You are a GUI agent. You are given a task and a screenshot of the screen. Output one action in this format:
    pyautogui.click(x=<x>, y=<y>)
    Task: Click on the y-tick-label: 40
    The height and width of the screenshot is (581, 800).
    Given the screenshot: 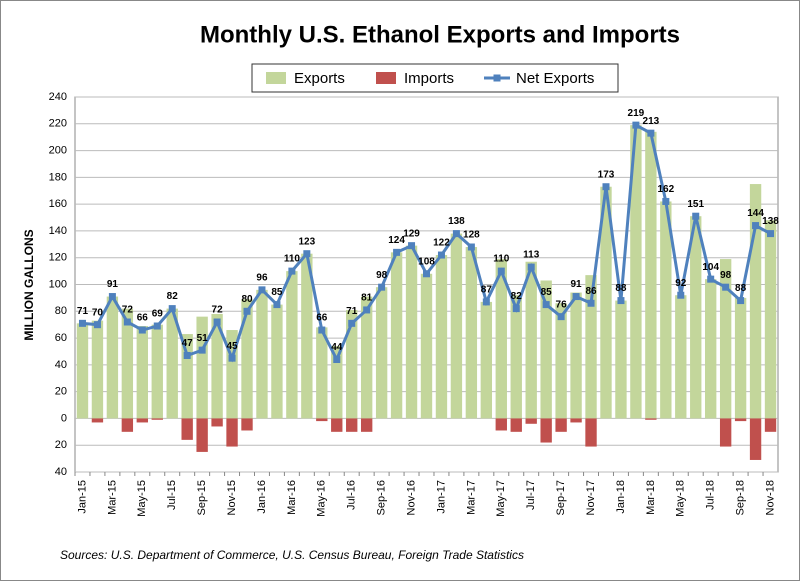 What is the action you would take?
    pyautogui.click(x=61, y=472)
    